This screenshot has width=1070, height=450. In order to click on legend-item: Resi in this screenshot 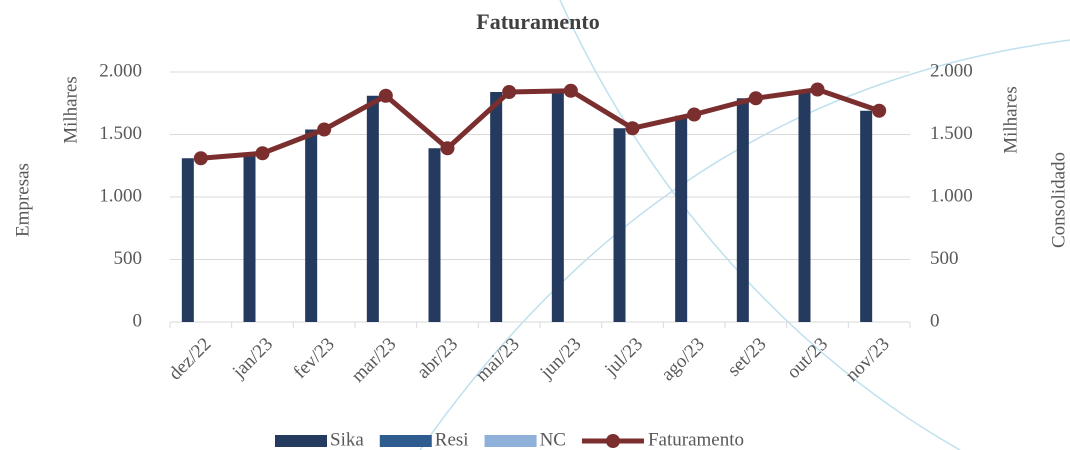, I will do `click(424, 439)`.